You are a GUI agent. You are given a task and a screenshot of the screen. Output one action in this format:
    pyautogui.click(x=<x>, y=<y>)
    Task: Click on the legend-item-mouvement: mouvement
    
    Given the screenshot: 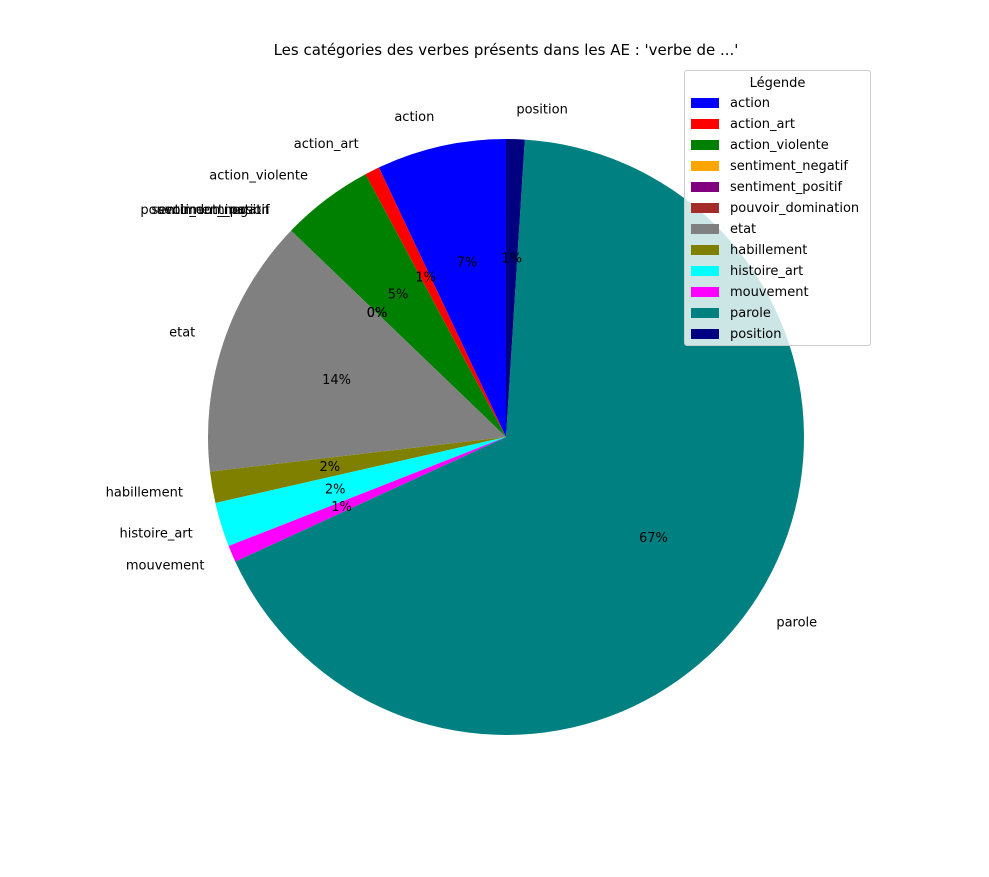 What is the action you would take?
    pyautogui.click(x=750, y=293)
    